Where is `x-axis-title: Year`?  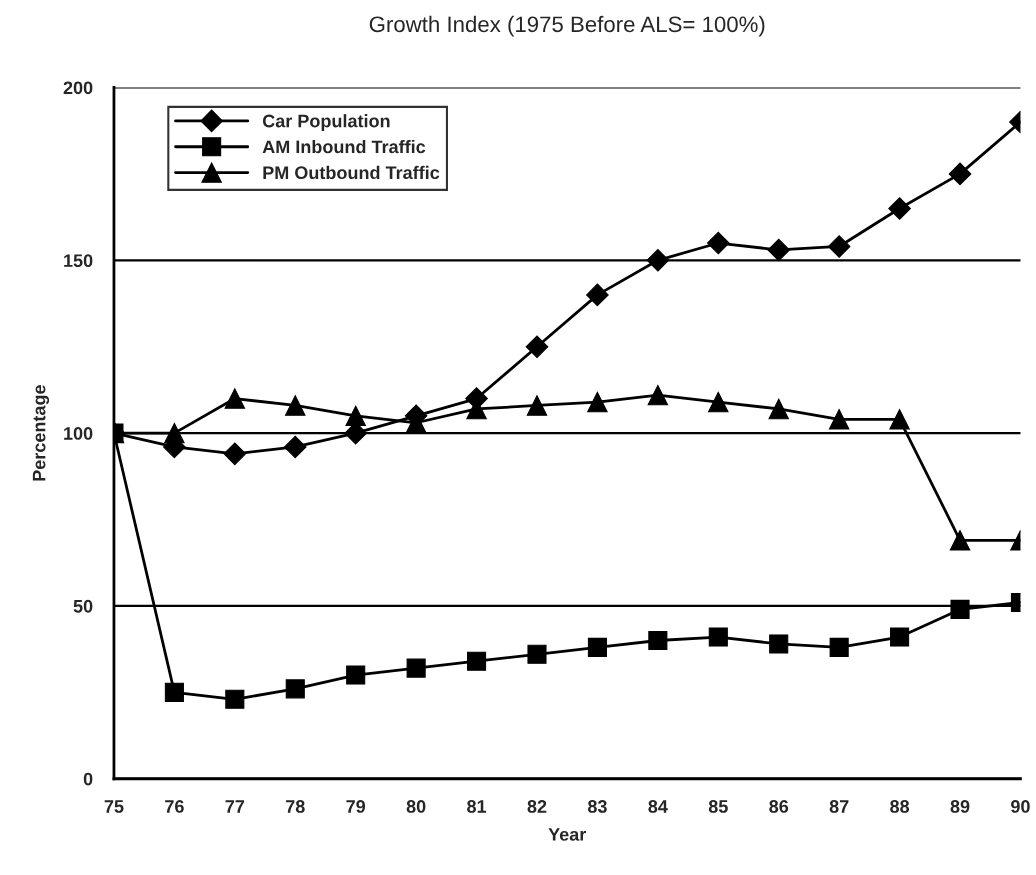
x-axis-title: Year is located at coordinates (567, 834).